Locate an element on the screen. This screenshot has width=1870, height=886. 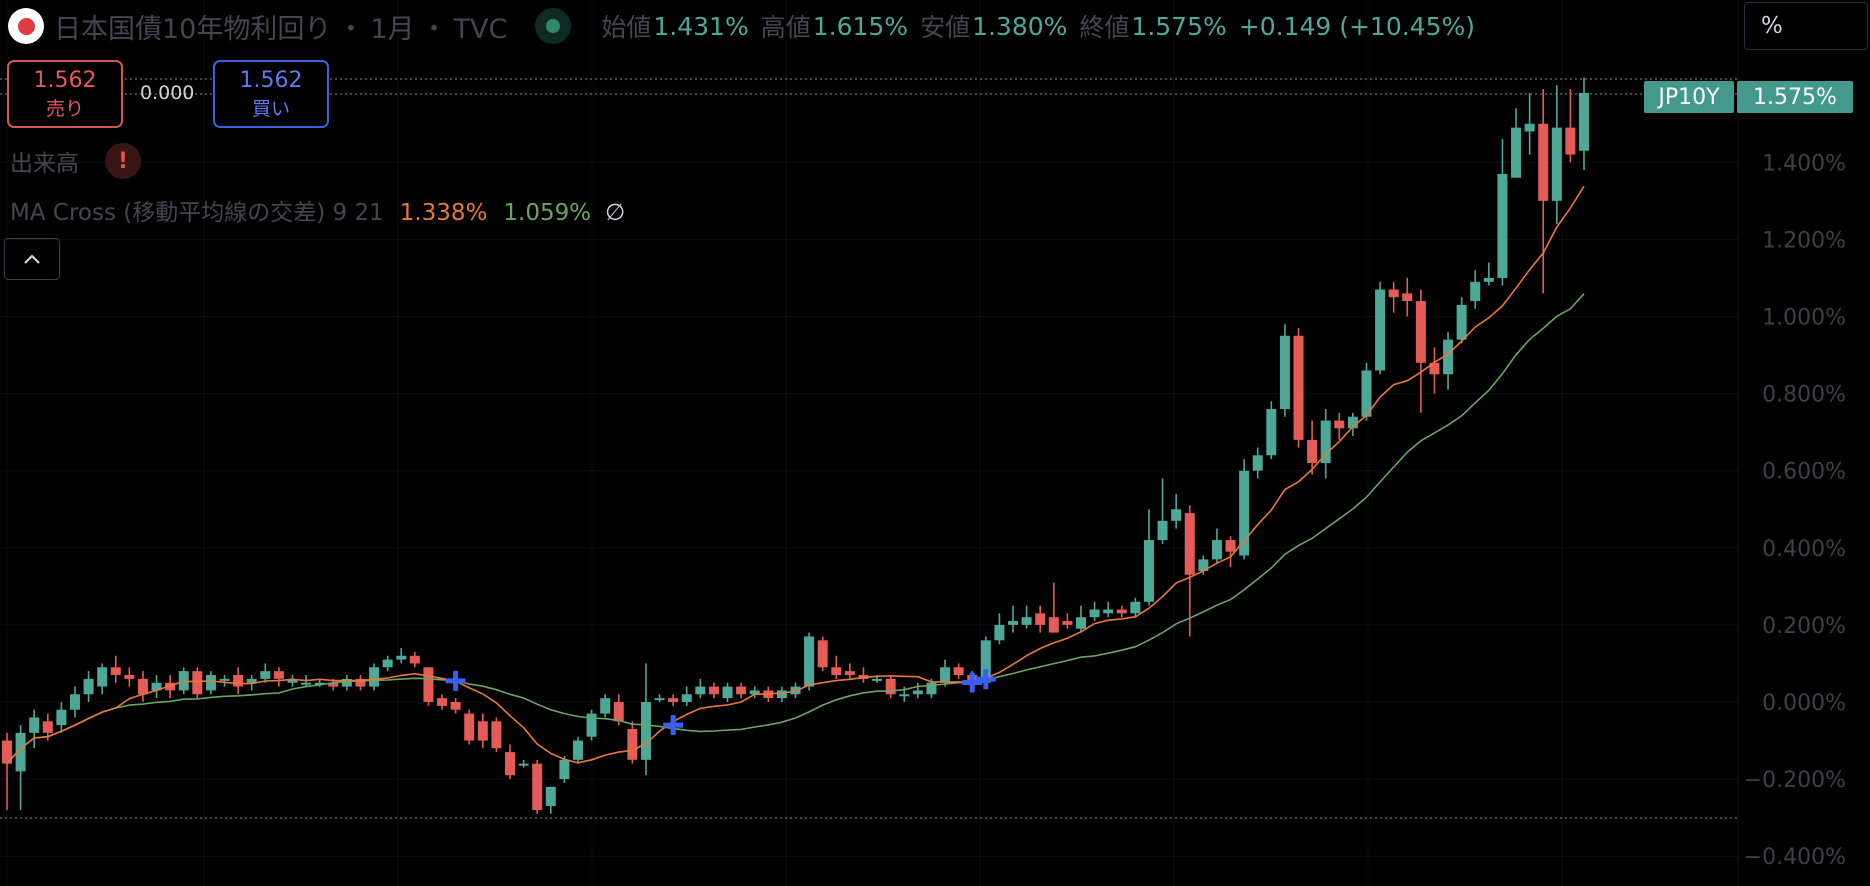
warning-icon: ! is located at coordinates (123, 161).